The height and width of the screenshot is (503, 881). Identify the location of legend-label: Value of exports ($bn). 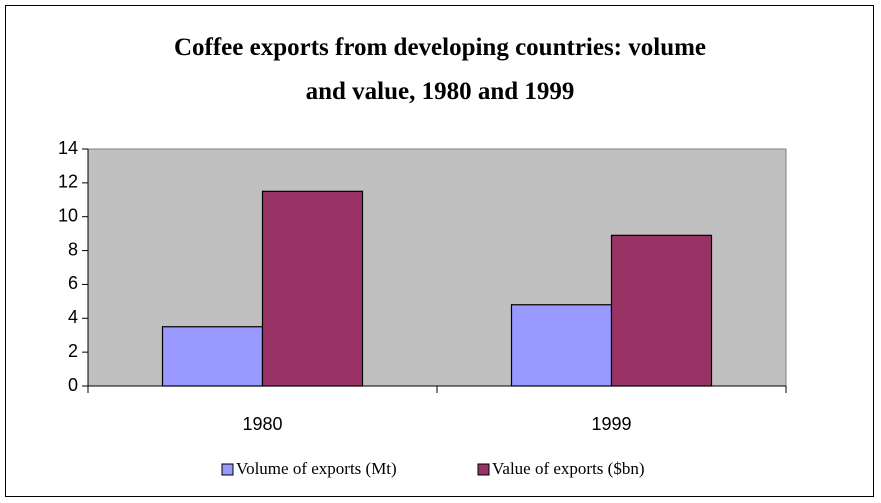
(568, 468).